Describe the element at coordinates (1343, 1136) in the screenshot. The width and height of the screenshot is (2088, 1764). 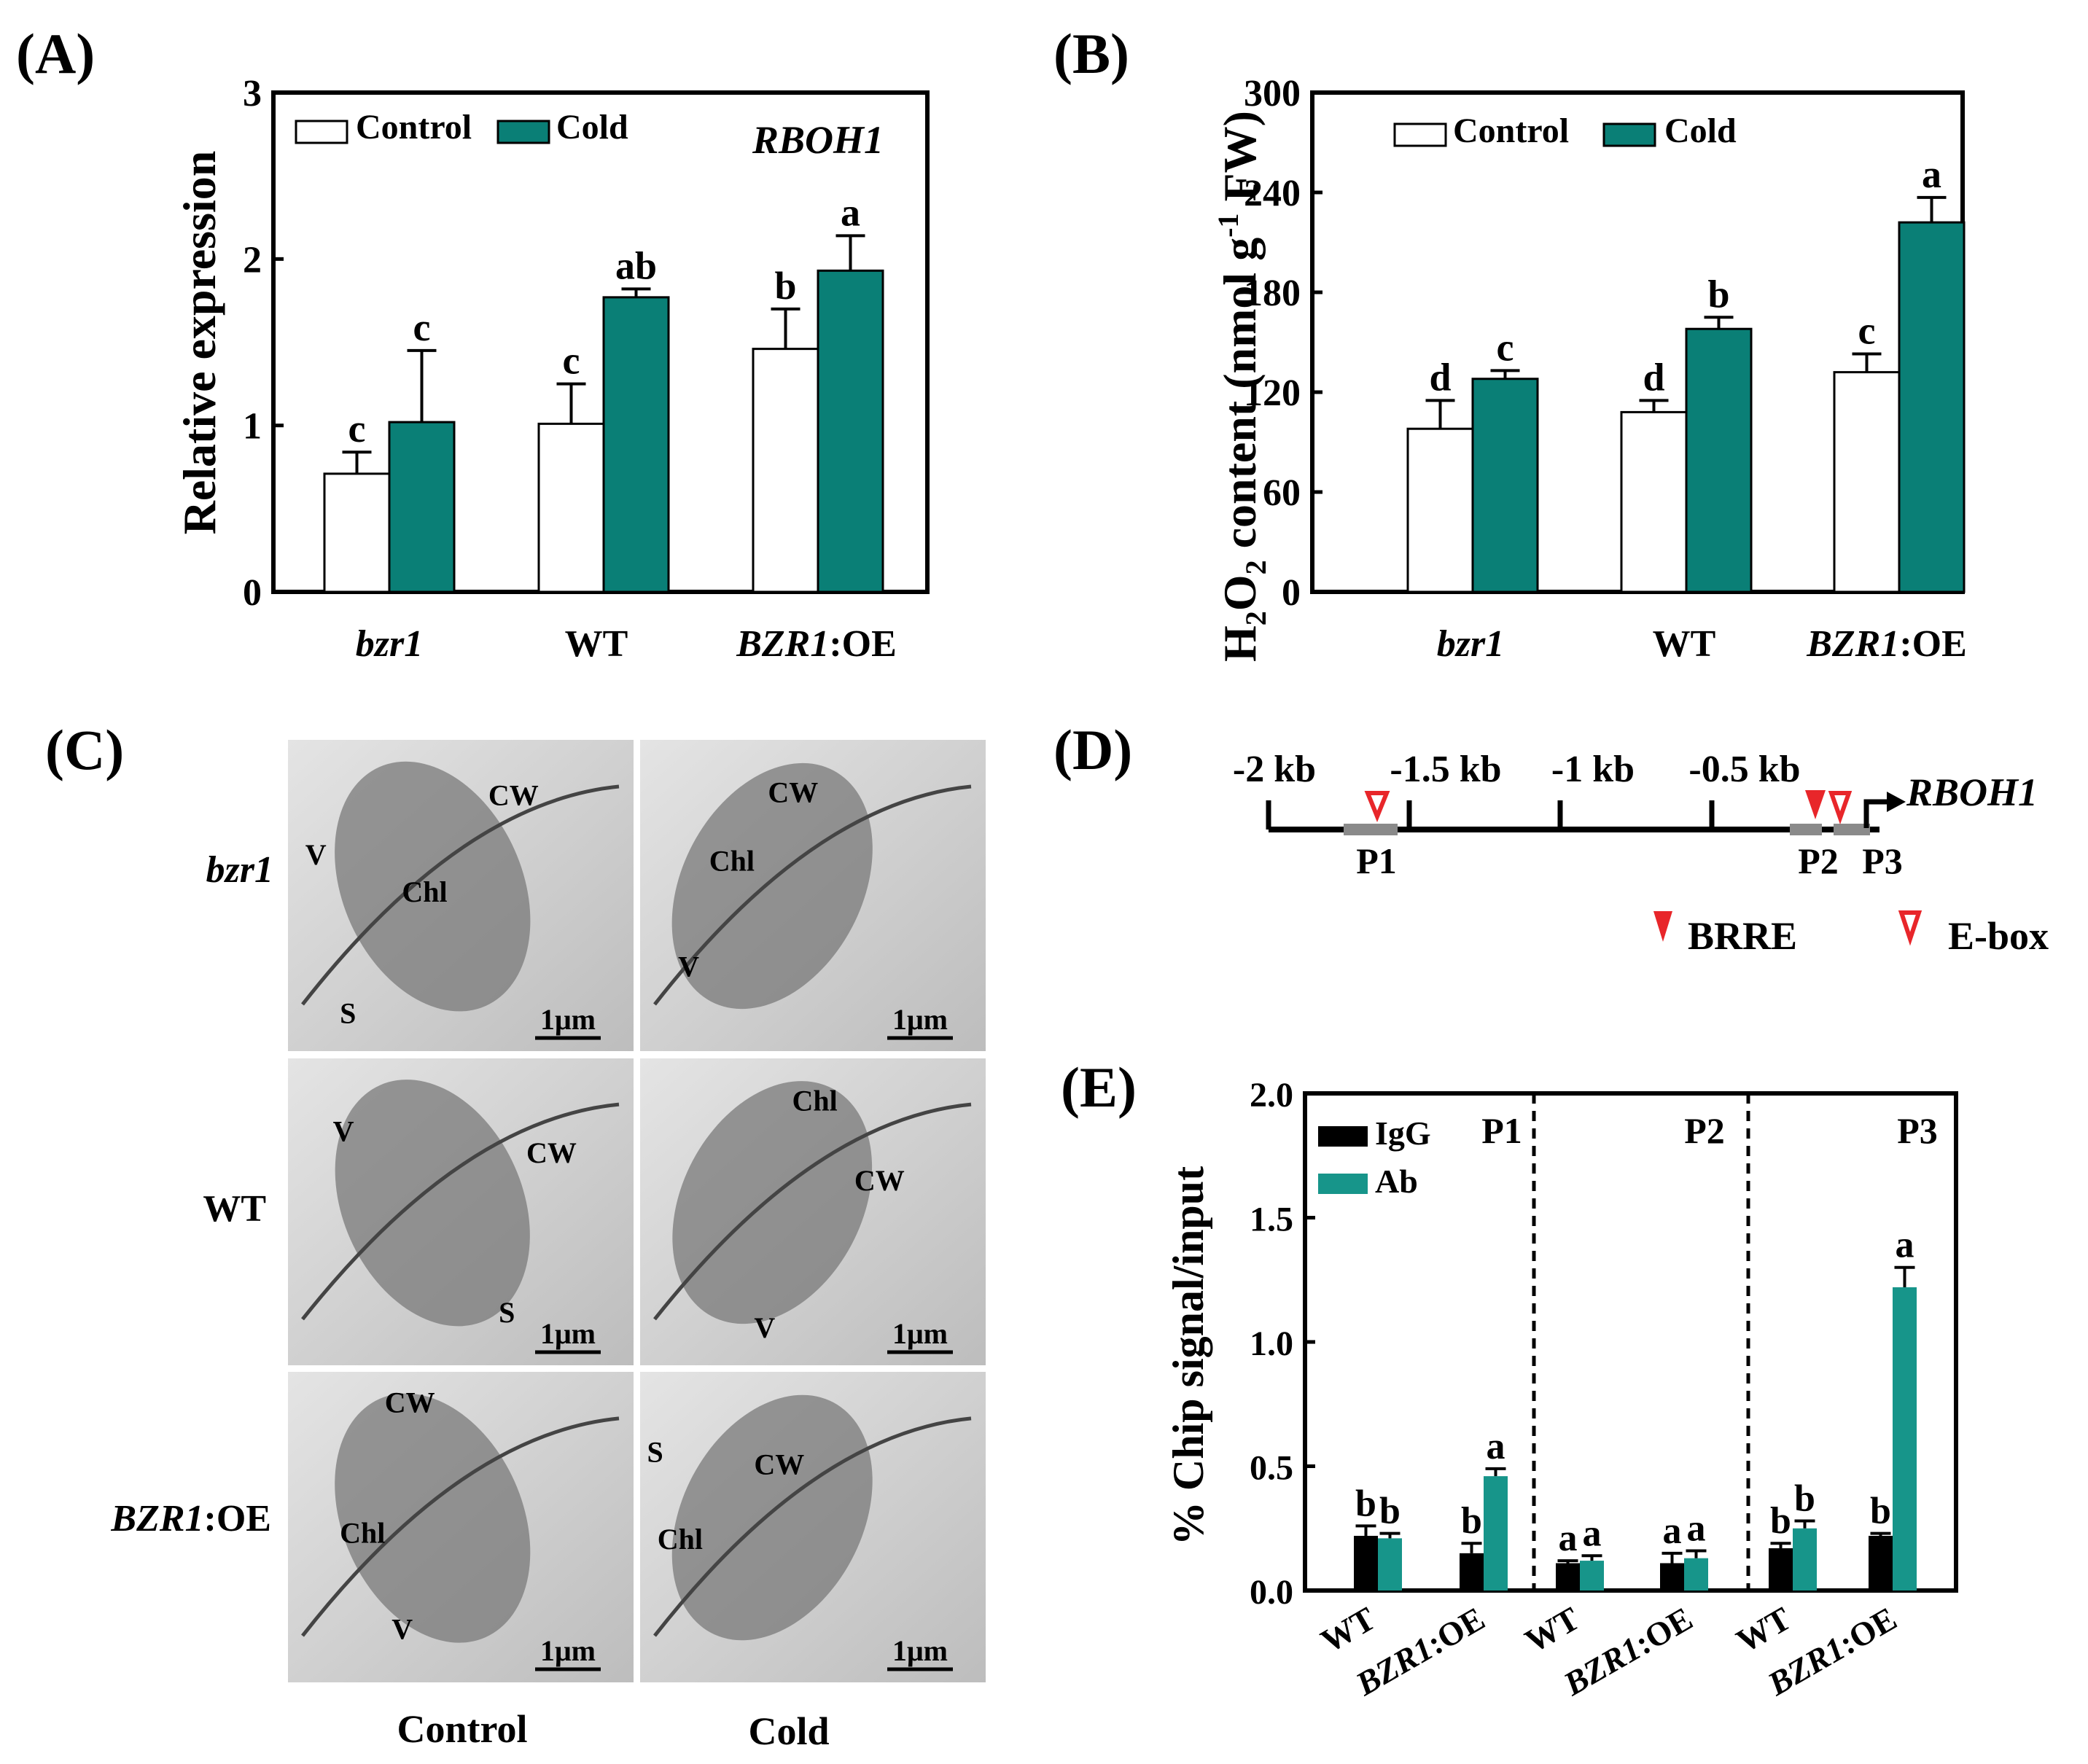
I see `legend-swatch-igg` at that location.